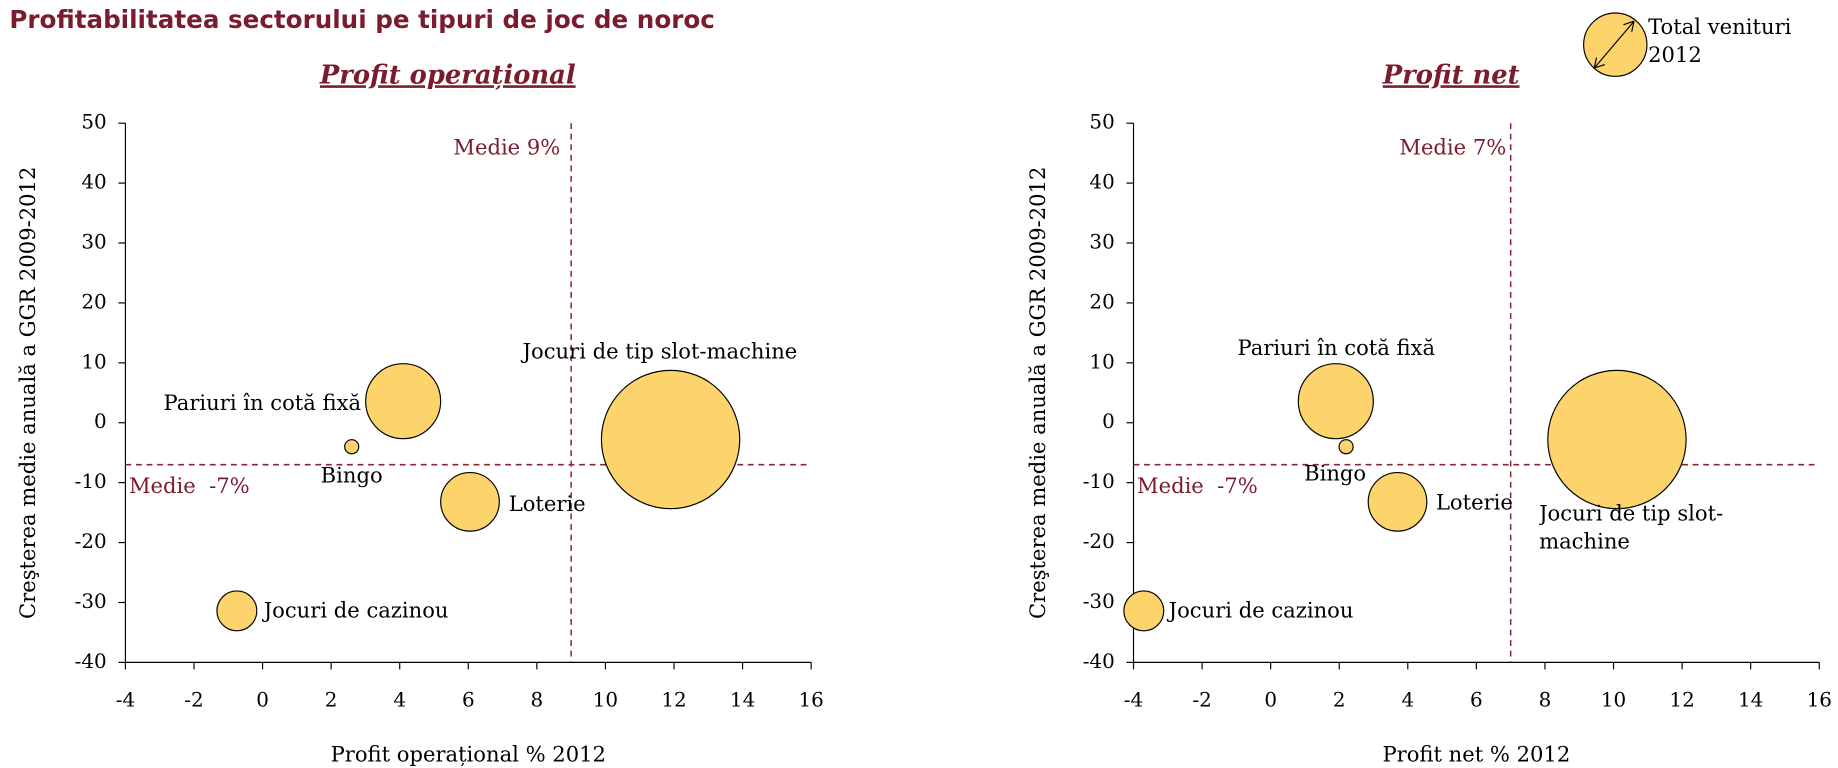 The height and width of the screenshot is (768, 1838). I want to click on legend-label: Total venituri 2012, so click(1720, 42).